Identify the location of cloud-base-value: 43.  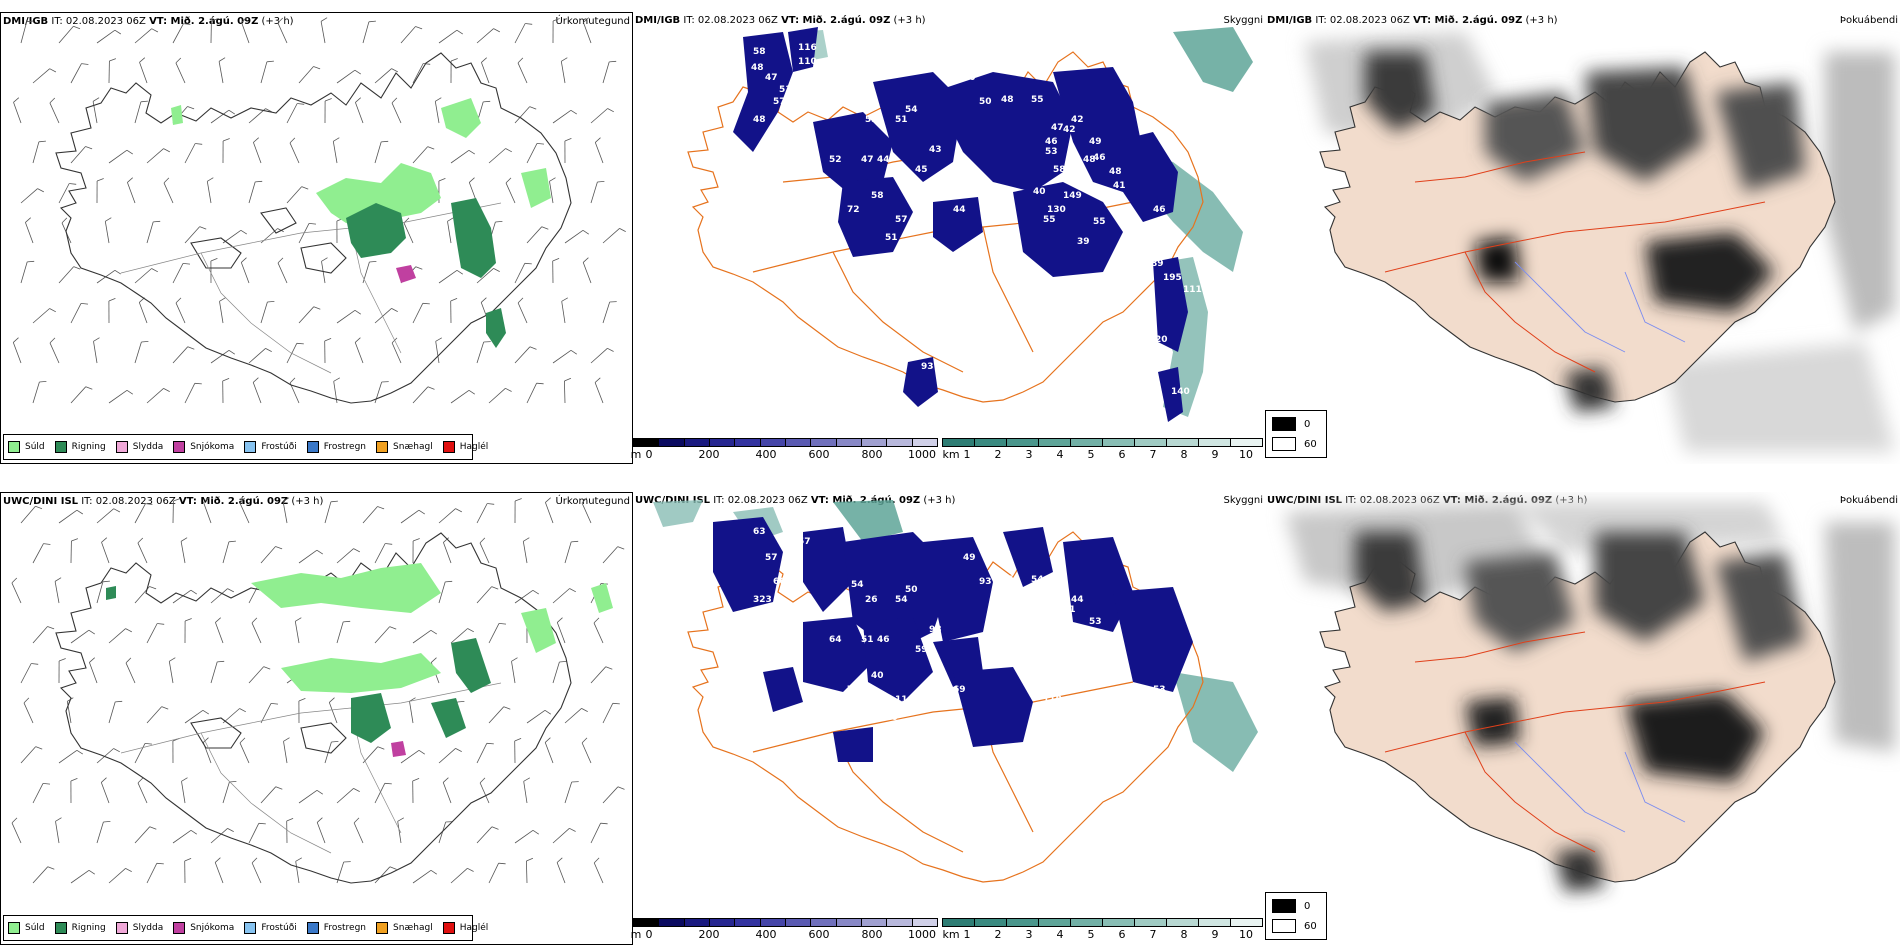
(1153, 252).